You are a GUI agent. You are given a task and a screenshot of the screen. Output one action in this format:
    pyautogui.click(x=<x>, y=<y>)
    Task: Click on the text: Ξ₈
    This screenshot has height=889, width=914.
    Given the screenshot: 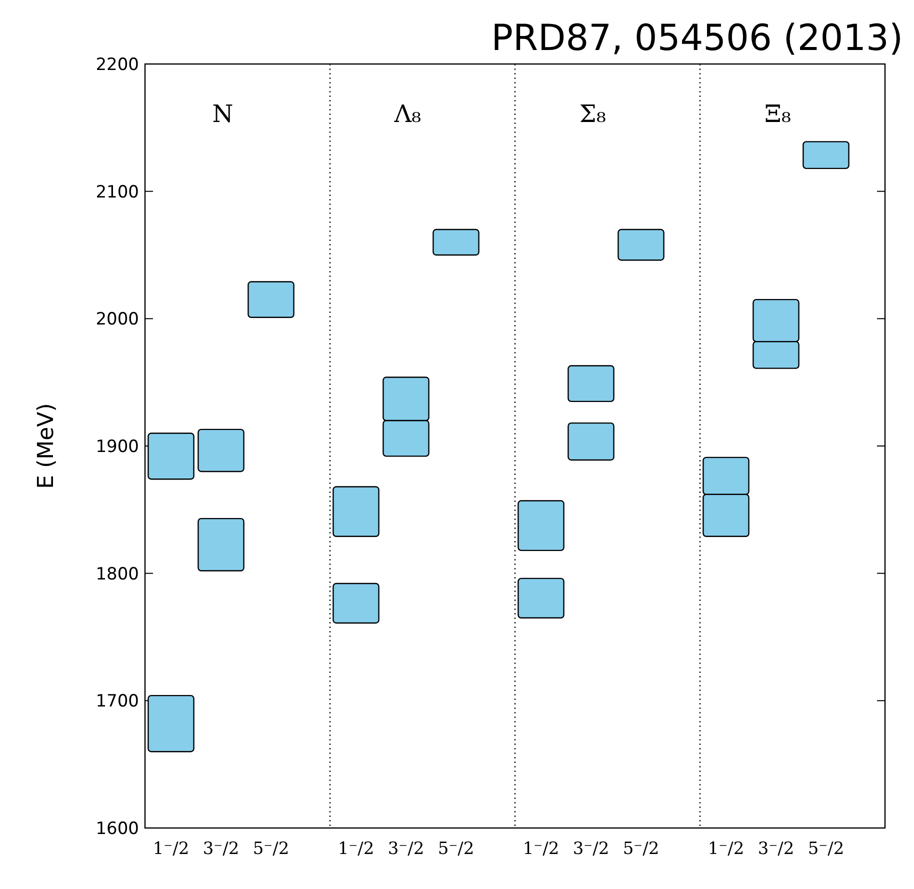 What is the action you would take?
    pyautogui.click(x=777, y=114)
    